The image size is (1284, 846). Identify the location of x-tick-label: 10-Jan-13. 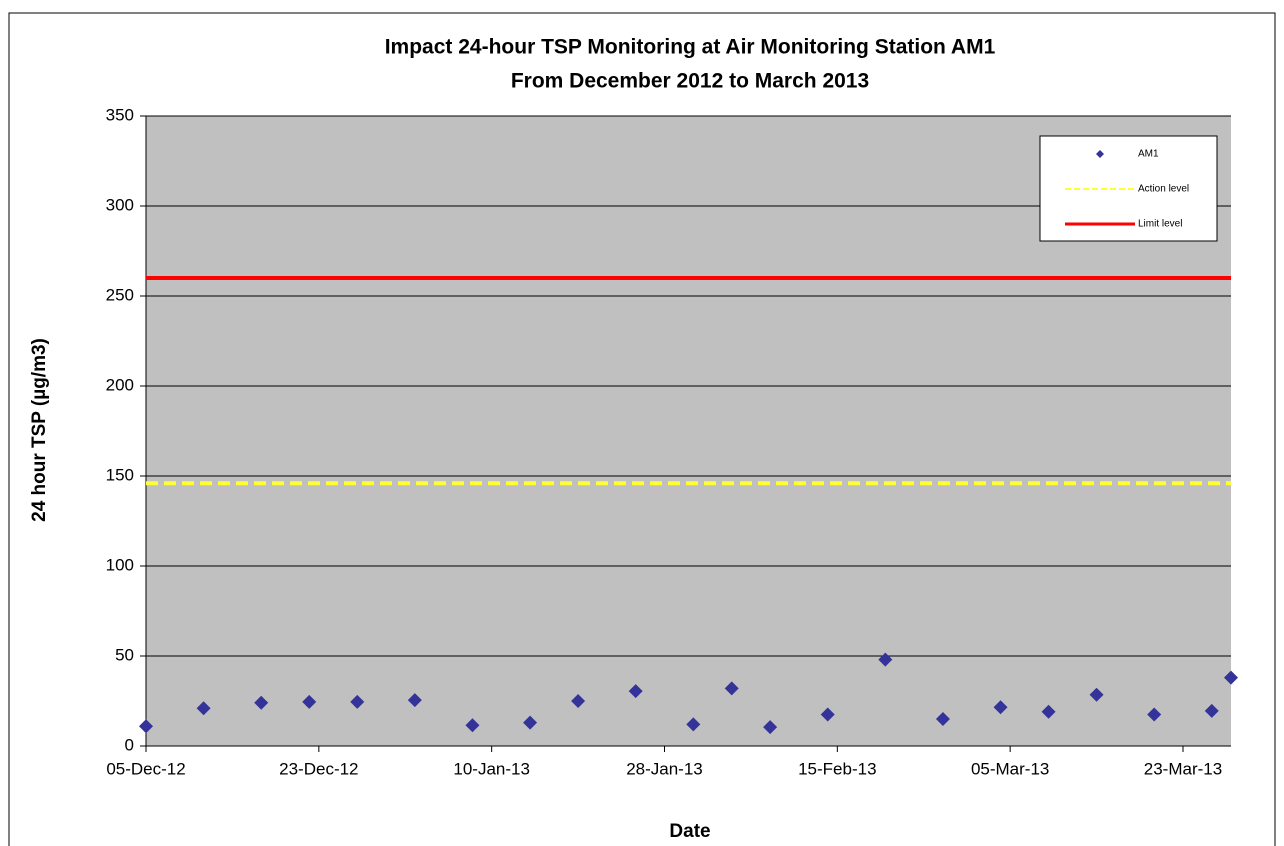
(491, 768).